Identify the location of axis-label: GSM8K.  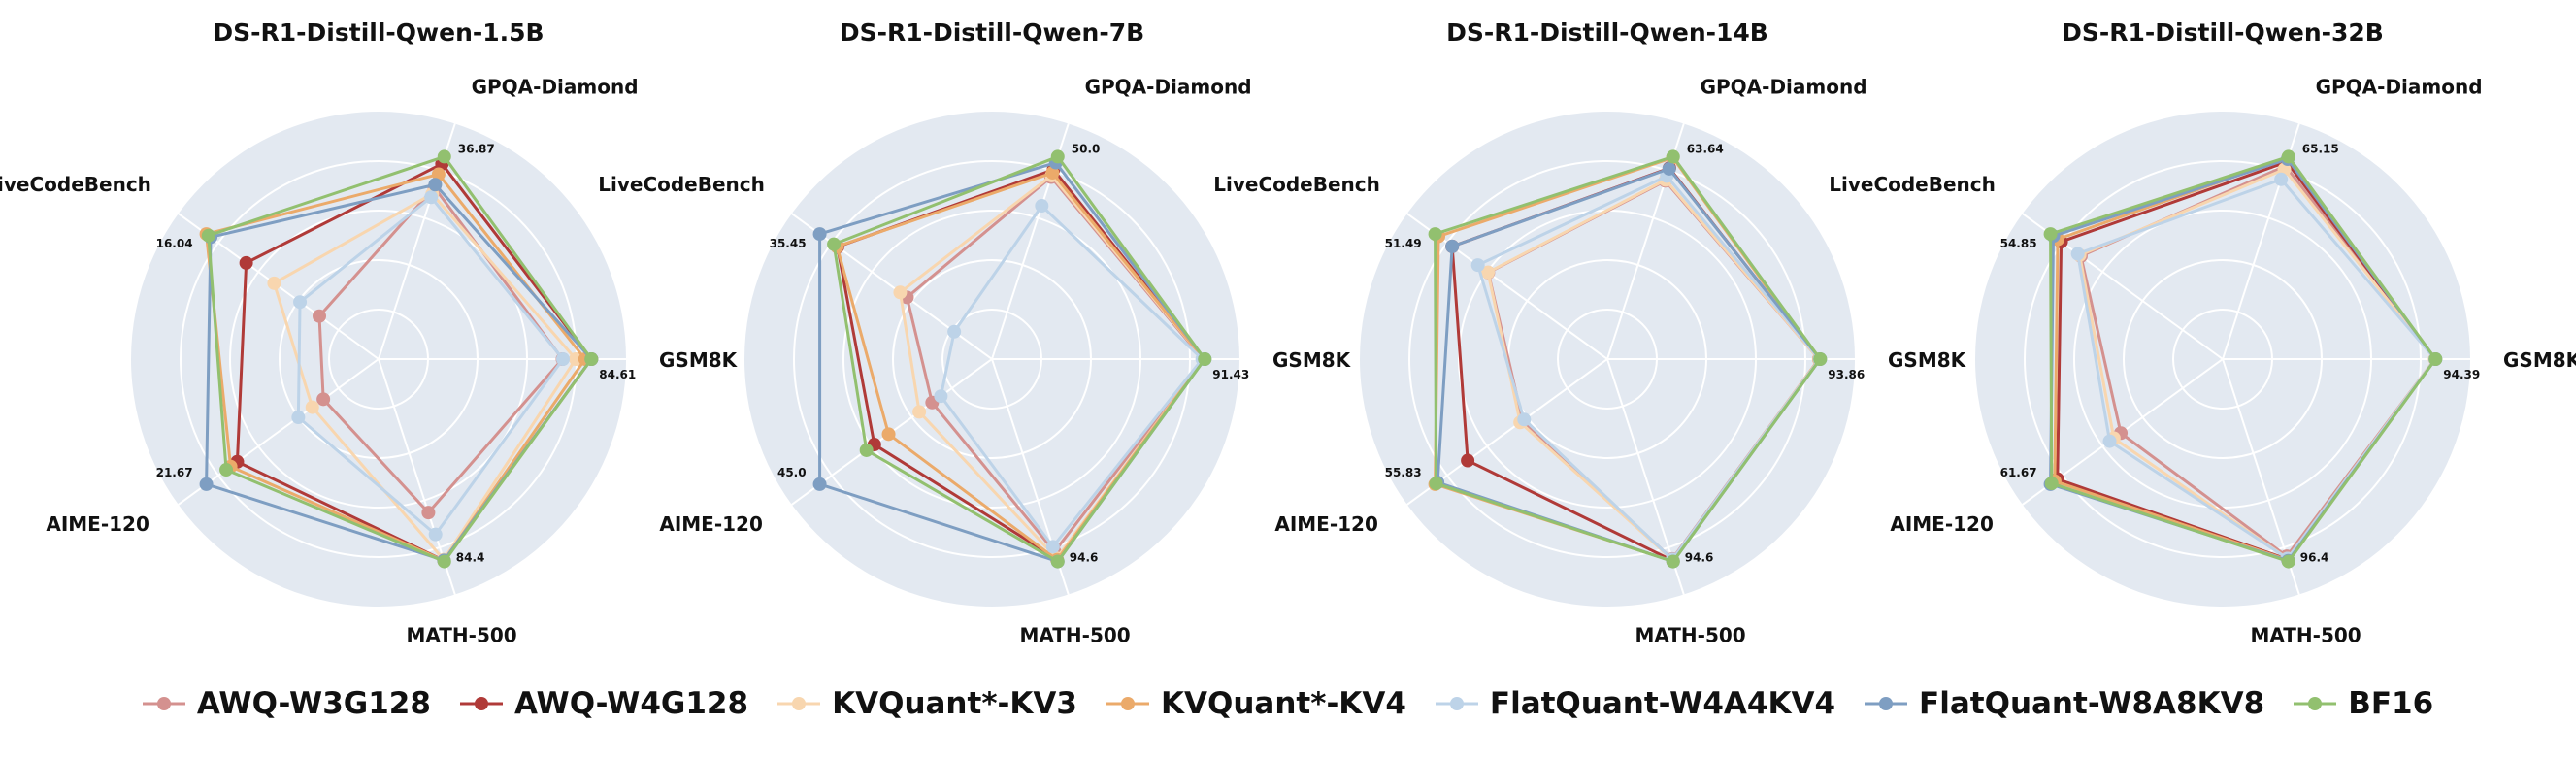
(1927, 360).